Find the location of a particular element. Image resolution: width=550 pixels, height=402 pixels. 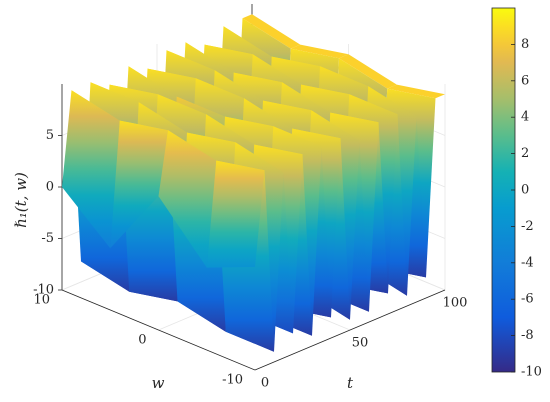

colorbar-tick-label: 6 is located at coordinates (525, 80).